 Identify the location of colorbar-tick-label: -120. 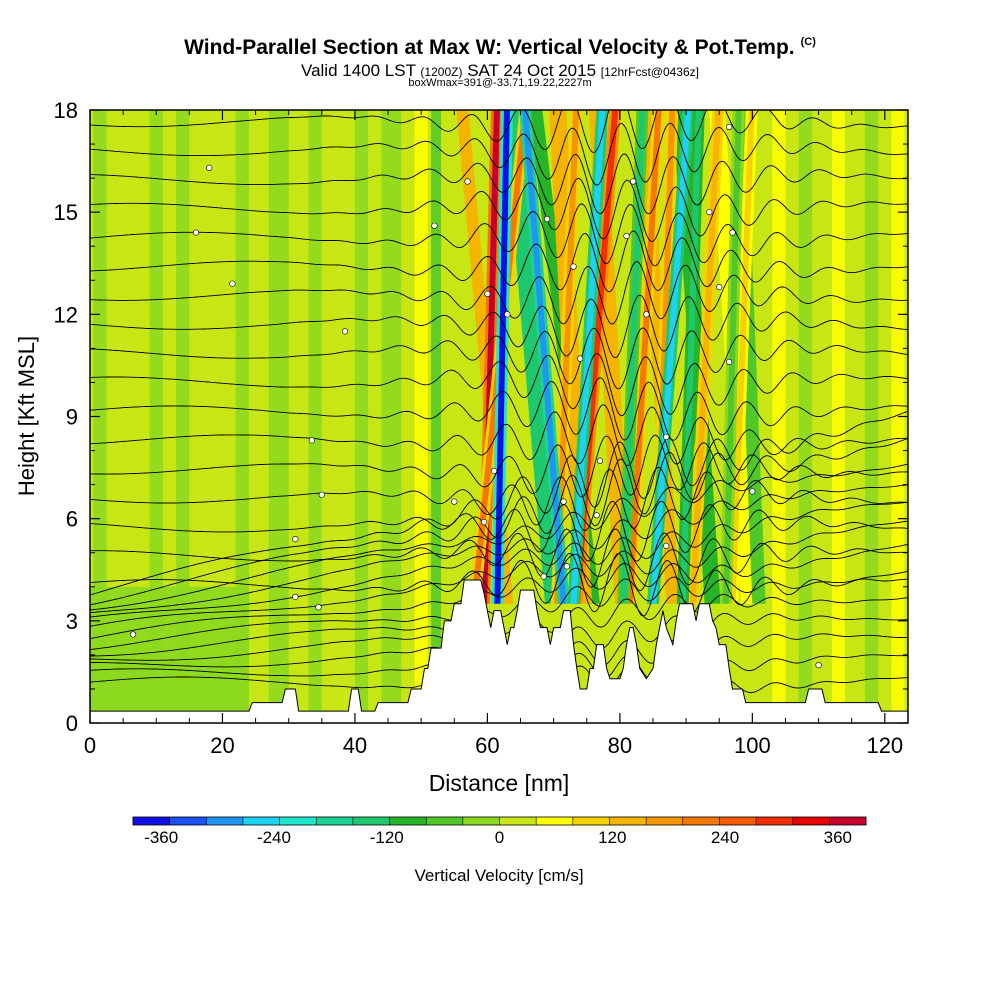
(387, 837).